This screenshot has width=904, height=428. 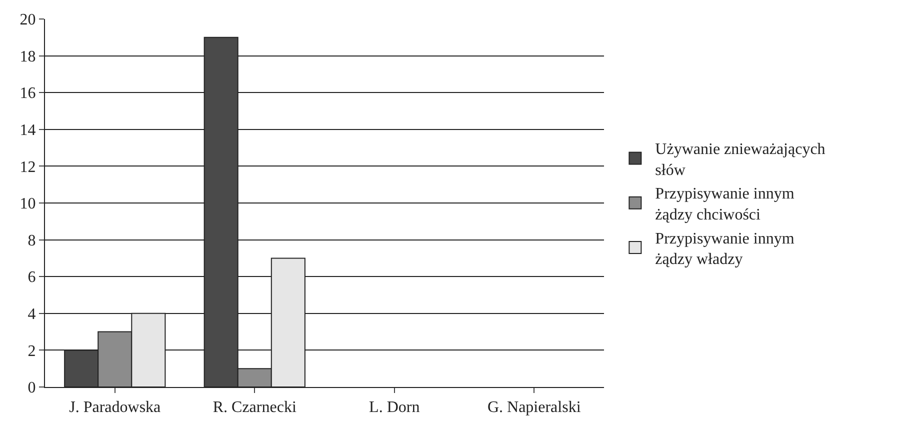 I want to click on legend-label: Przypisywanie innym żądzy władzy, so click(x=725, y=249).